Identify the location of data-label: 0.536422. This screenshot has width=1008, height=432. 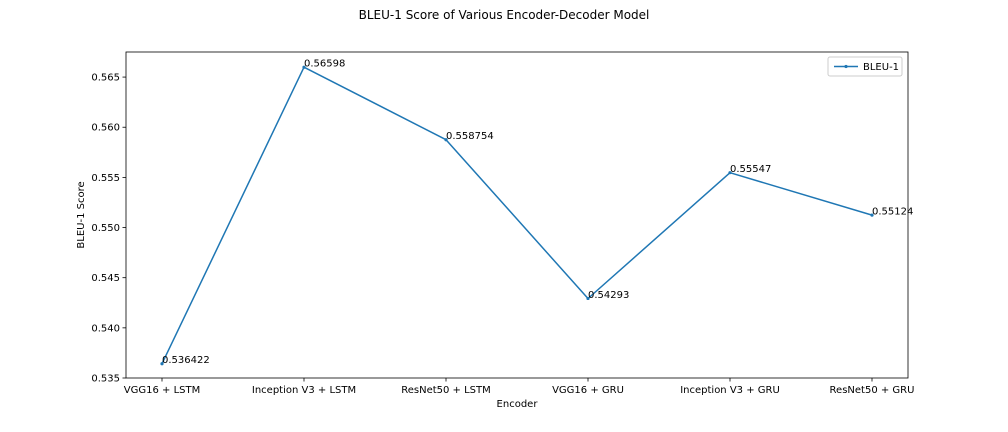
(186, 360).